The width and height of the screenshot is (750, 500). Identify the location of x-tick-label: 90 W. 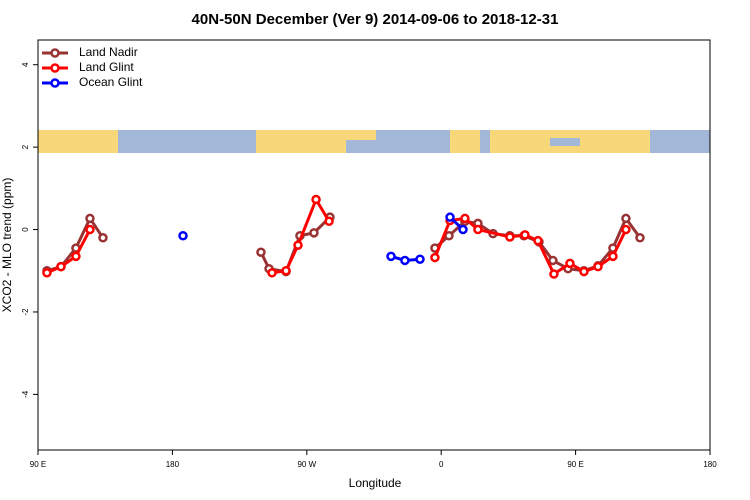
(306, 464).